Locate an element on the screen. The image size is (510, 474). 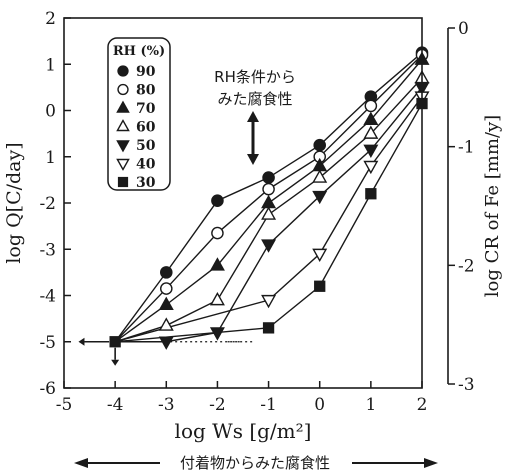
legend: RH (%) 90 80 70 60 50 40 30 is located at coordinates (139, 114).